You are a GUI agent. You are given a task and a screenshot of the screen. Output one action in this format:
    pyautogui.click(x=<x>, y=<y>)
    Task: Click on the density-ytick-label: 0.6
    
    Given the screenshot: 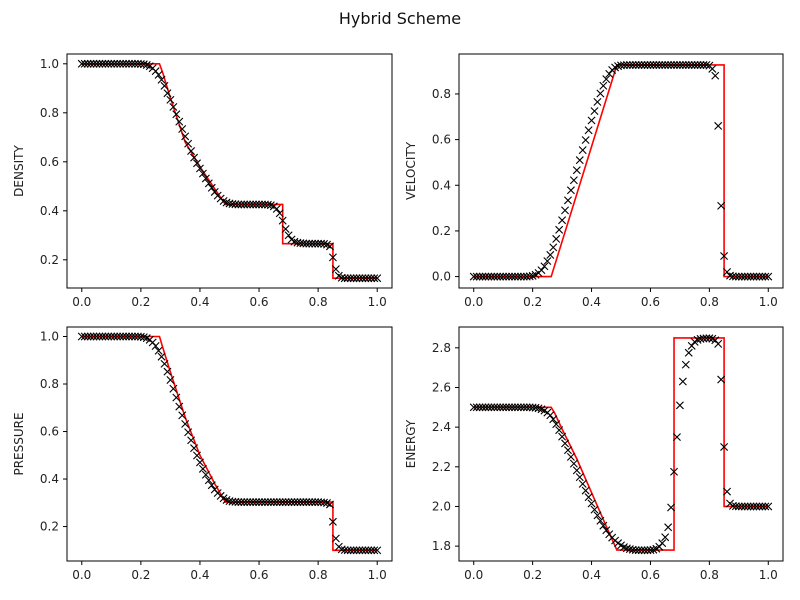 What is the action you would take?
    pyautogui.click(x=49, y=162)
    